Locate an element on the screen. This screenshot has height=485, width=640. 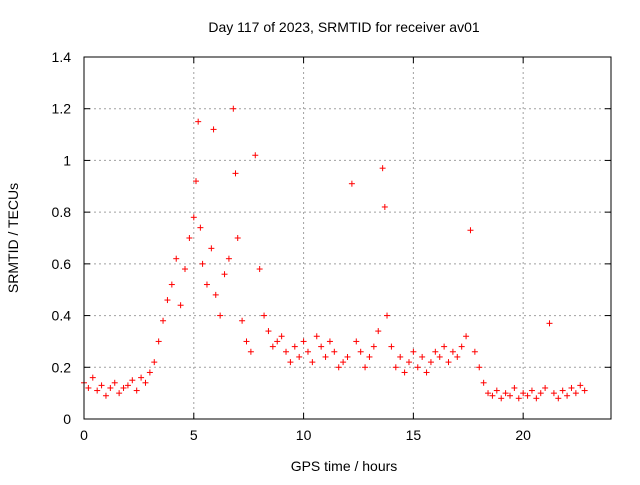
x-tick-label: 0 is located at coordinates (84, 435).